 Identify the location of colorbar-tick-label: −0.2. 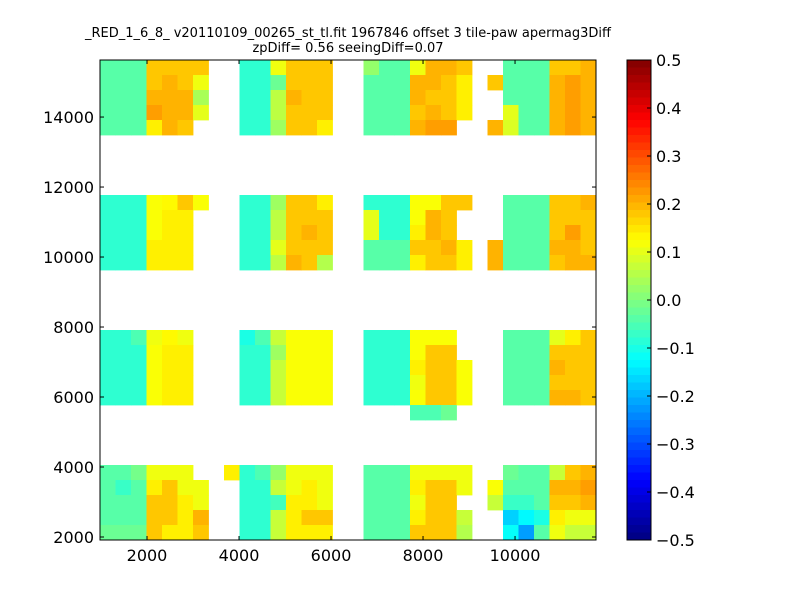
(675, 396).